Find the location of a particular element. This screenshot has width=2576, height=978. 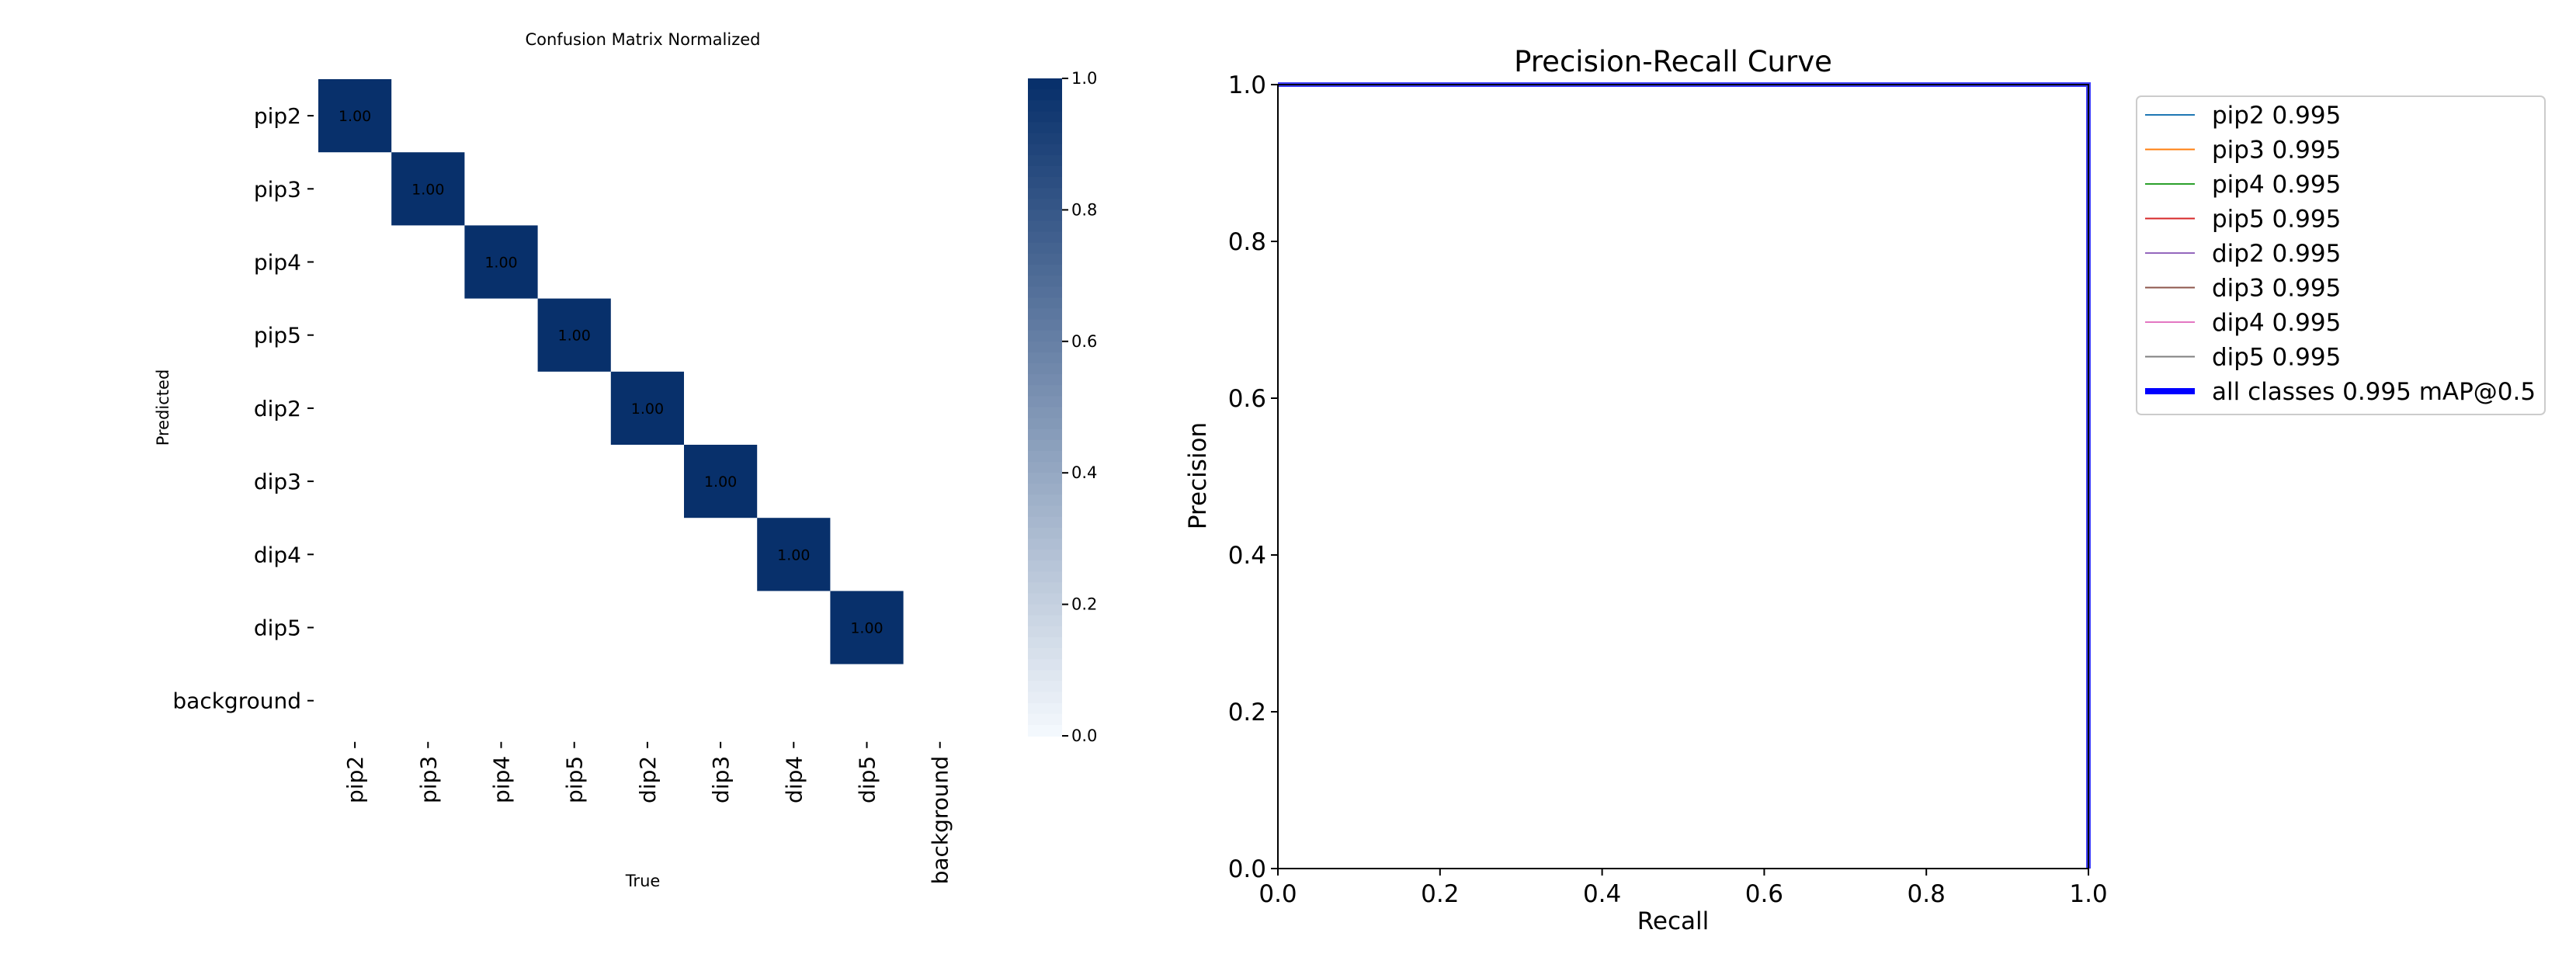

legend-label: dip4 0.995 is located at coordinates (2276, 323).